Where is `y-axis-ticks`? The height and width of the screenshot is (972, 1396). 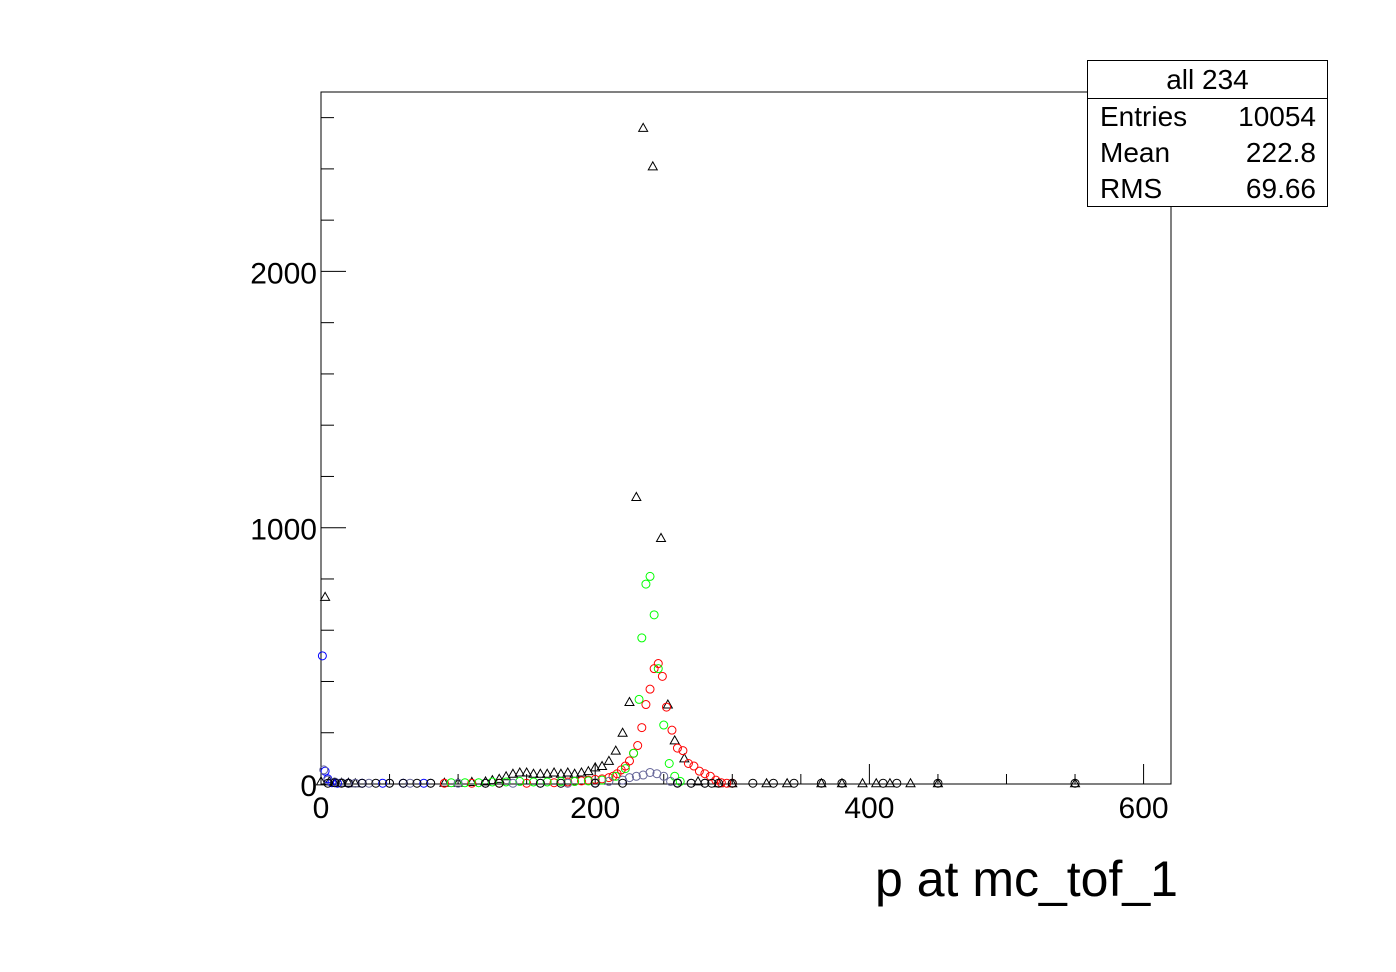 y-axis-ticks is located at coordinates (333, 451).